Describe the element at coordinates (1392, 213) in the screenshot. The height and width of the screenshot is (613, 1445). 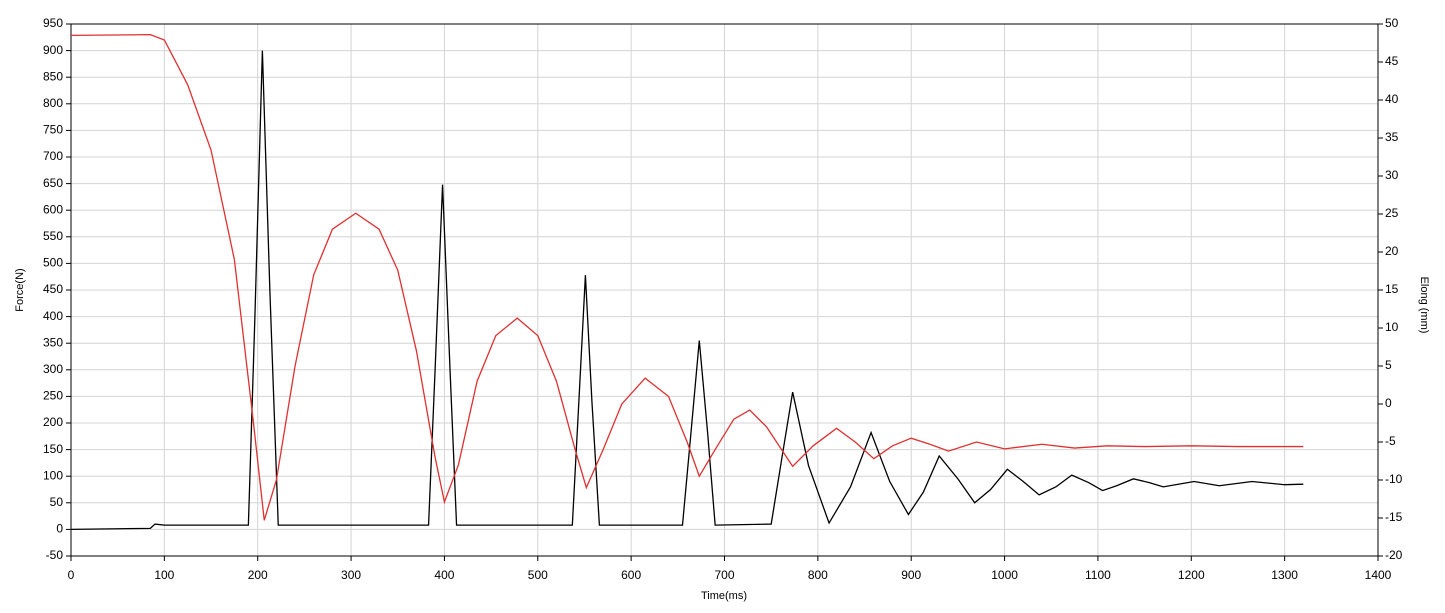
I see `y2-tick-label: 25` at that location.